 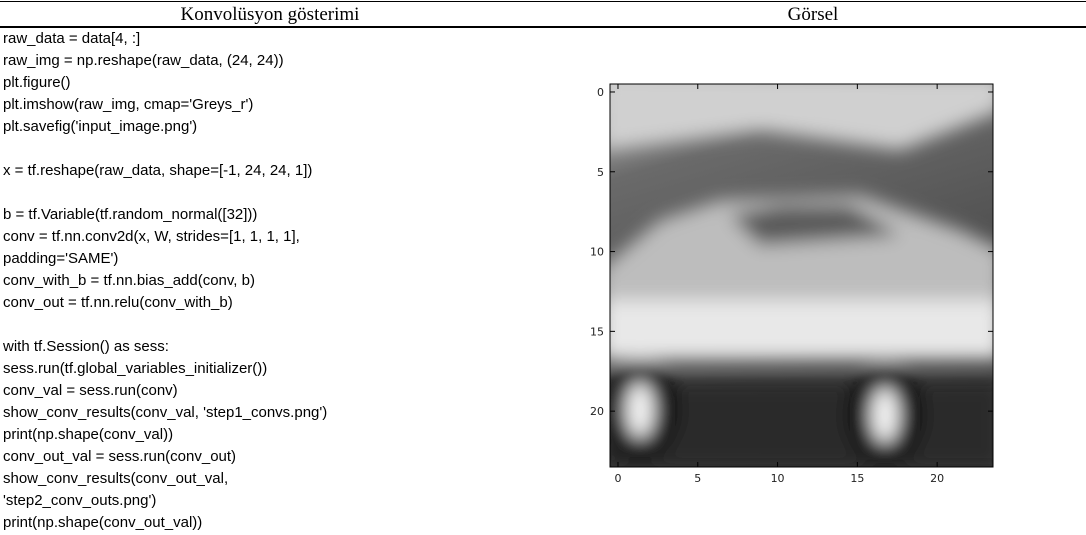 I want to click on code-line: print(np.shape(conv_val)), so click(x=88, y=434).